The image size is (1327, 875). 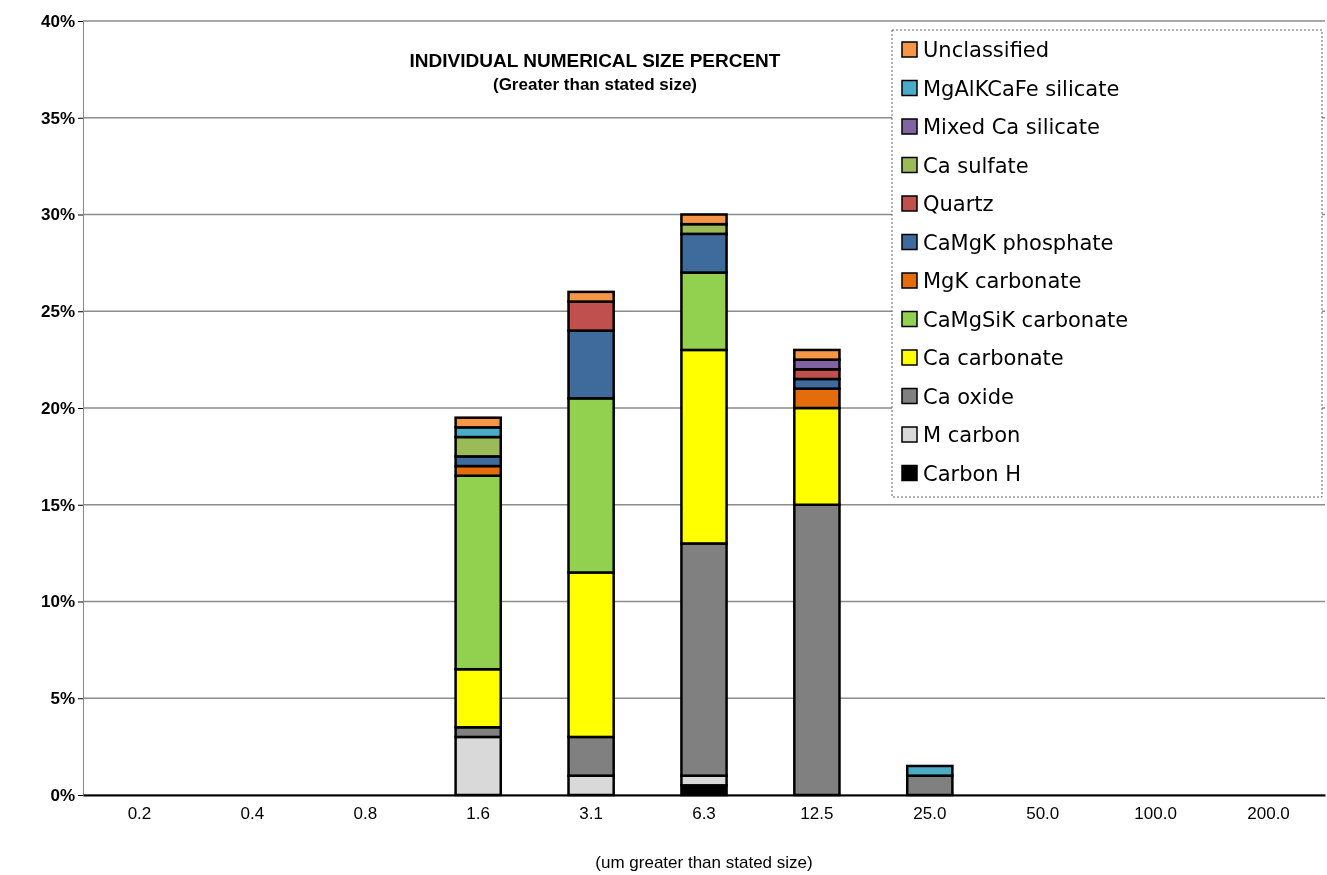 I want to click on x-tick-label: 1.6, so click(x=478, y=814).